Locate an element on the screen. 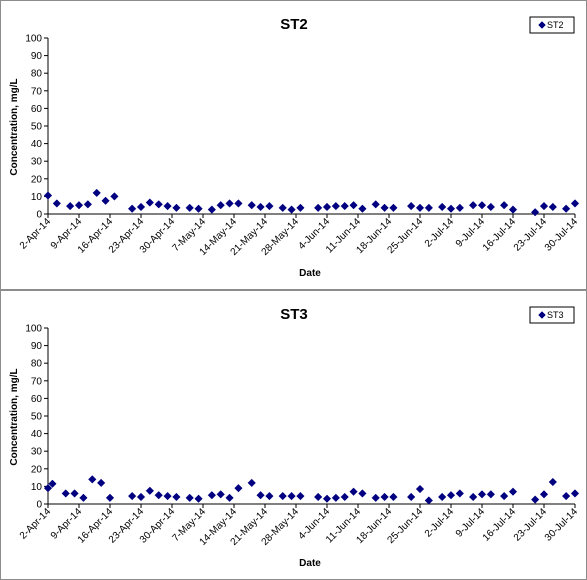 The image size is (587, 580). legend-box is located at coordinates (552, 315).